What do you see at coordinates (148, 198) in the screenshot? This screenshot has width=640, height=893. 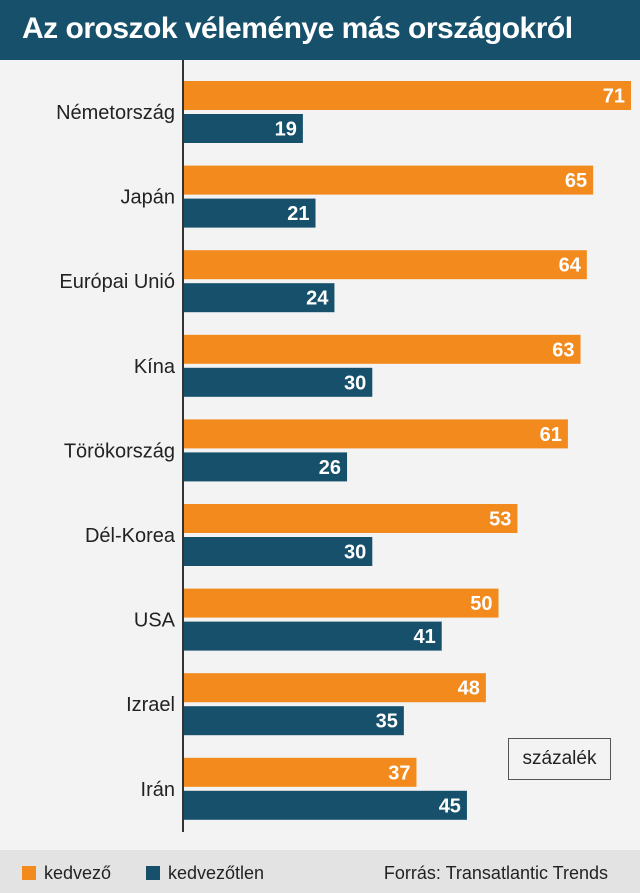 I see `category-label-japan: Japán` at bounding box center [148, 198].